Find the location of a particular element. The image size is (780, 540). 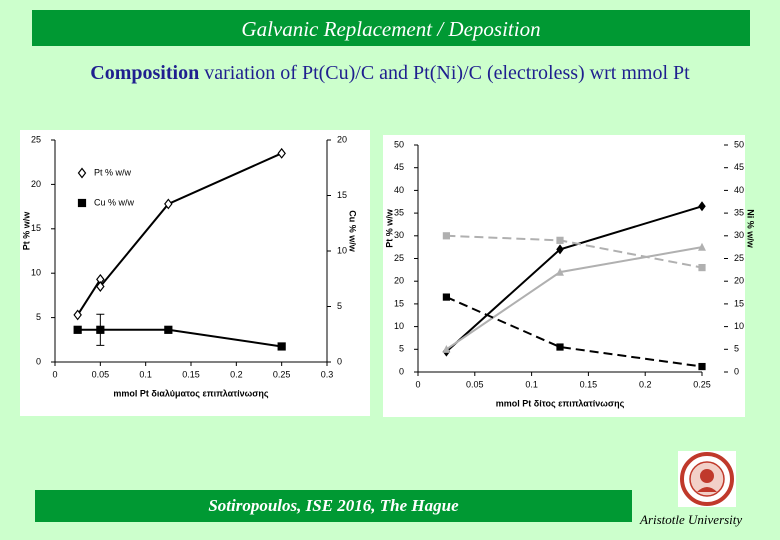

legend-label: Cu % w/w is located at coordinates (114, 202).